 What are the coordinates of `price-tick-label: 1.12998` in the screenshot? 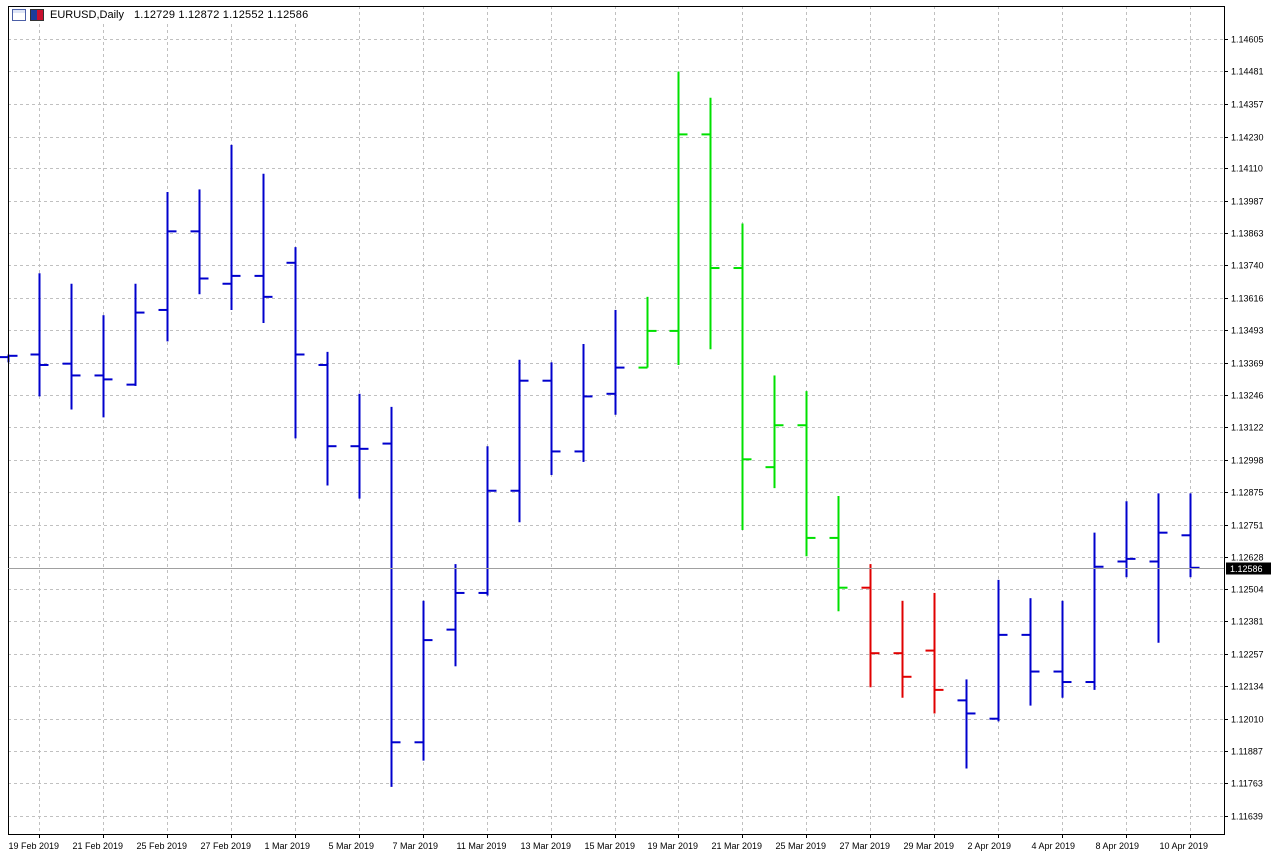 It's located at (1247, 461).